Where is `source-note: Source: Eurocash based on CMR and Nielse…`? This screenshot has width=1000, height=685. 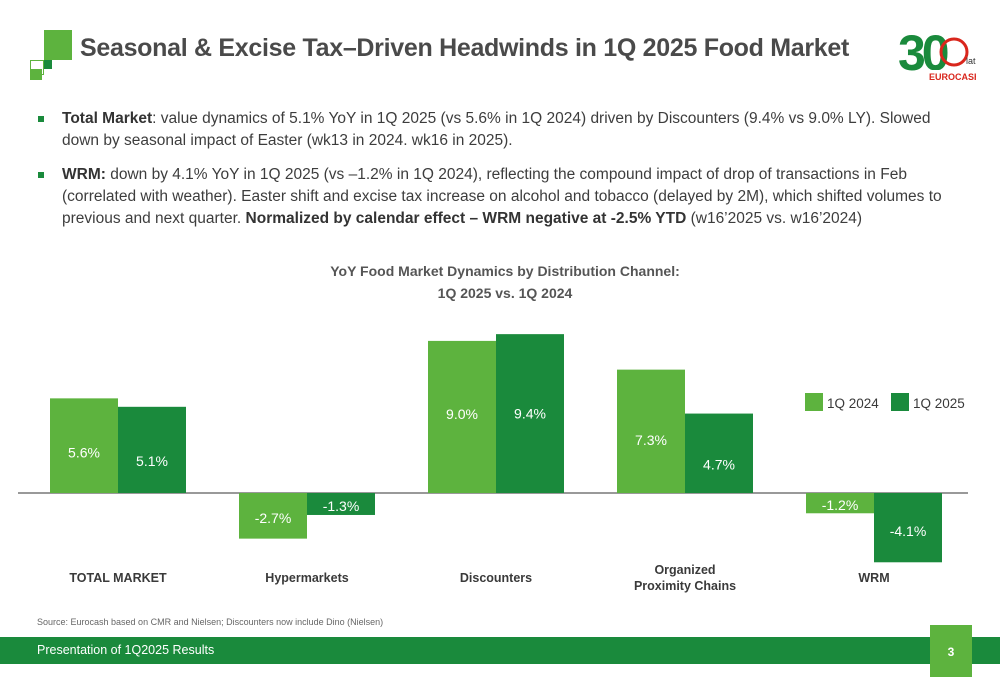 source-note: Source: Eurocash based on CMR and Nielse… is located at coordinates (210, 622).